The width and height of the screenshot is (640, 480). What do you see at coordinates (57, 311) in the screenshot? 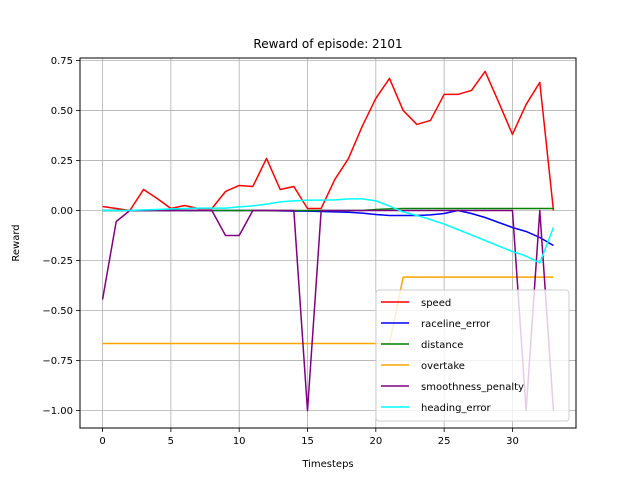
I see `y-tick-label: −0.50` at bounding box center [57, 311].